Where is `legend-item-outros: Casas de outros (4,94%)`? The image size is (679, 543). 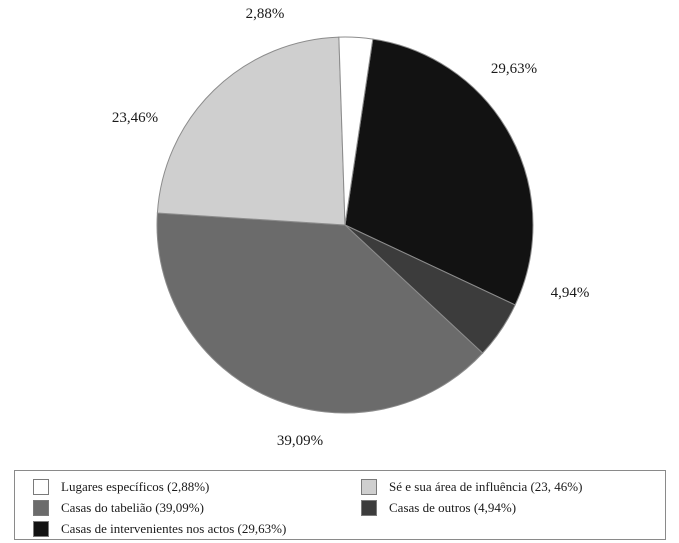
legend-item-outros: Casas de outros (4,94%) is located at coordinates (438, 508).